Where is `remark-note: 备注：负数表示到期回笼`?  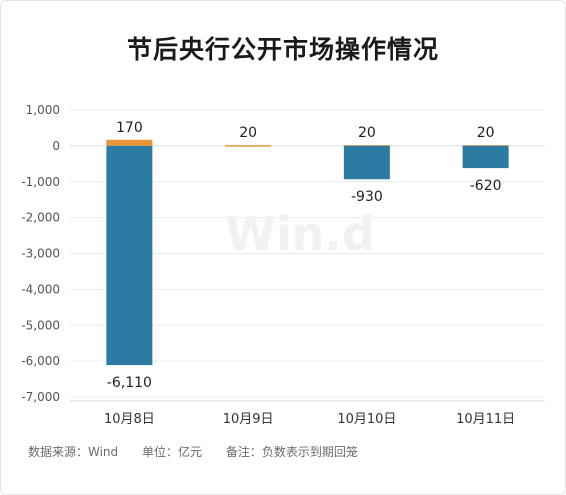 remark-note: 备注：负数表示到期回笼 is located at coordinates (291, 452).